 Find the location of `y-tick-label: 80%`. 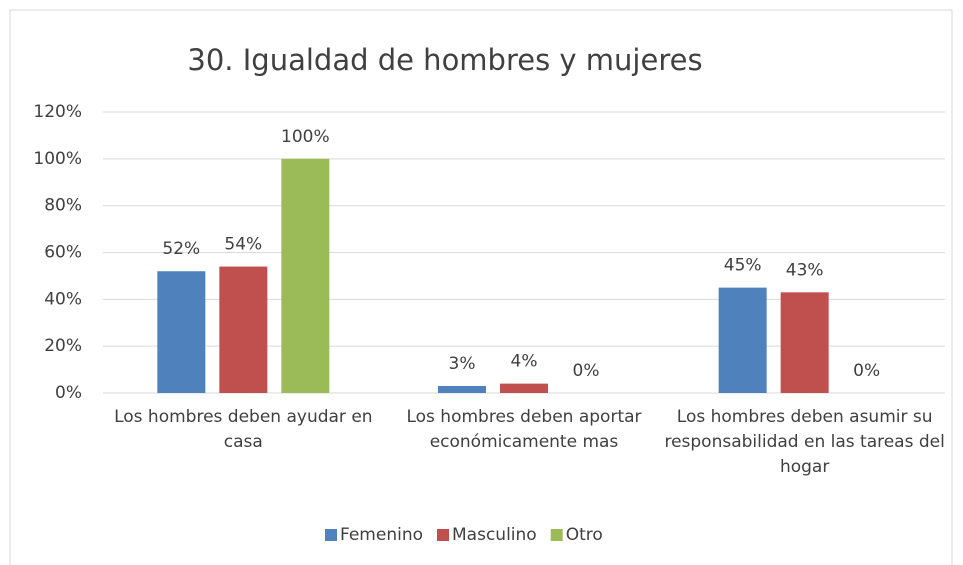

y-tick-label: 80% is located at coordinates (63, 206).